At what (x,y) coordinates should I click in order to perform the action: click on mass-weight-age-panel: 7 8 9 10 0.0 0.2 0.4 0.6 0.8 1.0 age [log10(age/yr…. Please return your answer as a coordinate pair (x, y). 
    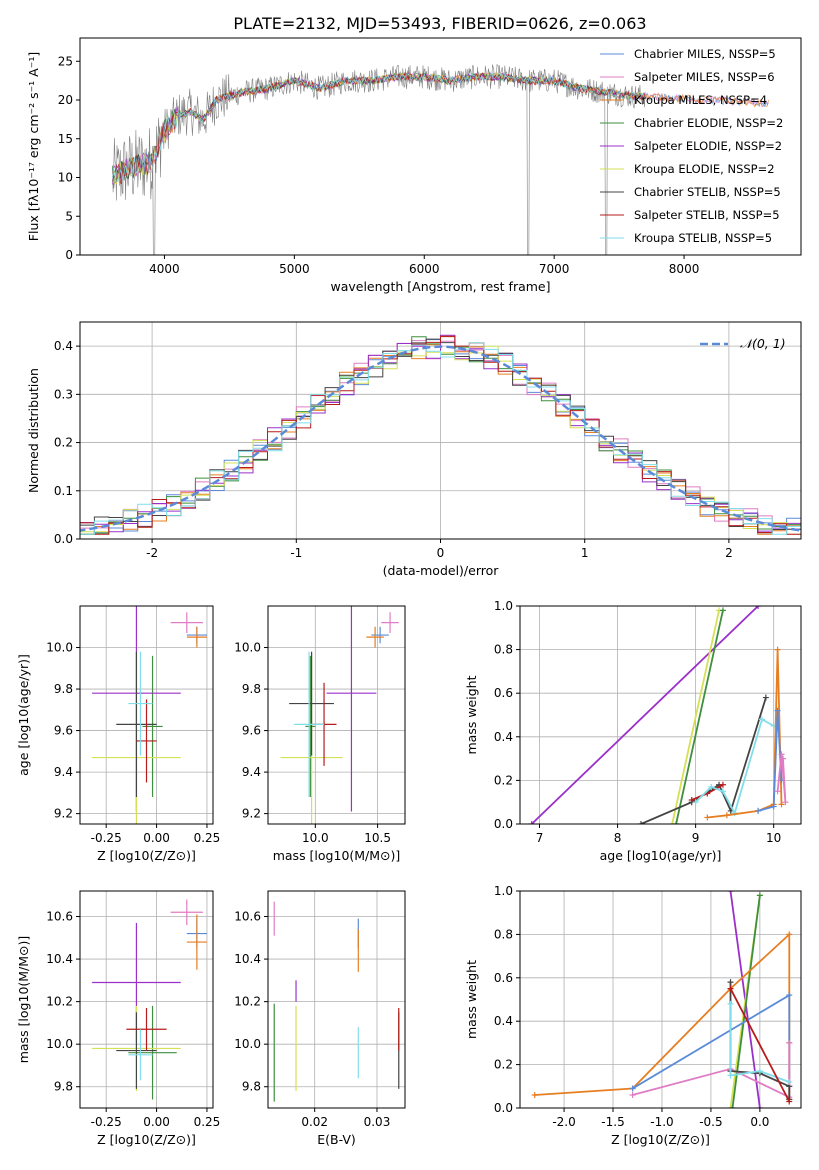
    Looking at the image, I should click on (633, 731).